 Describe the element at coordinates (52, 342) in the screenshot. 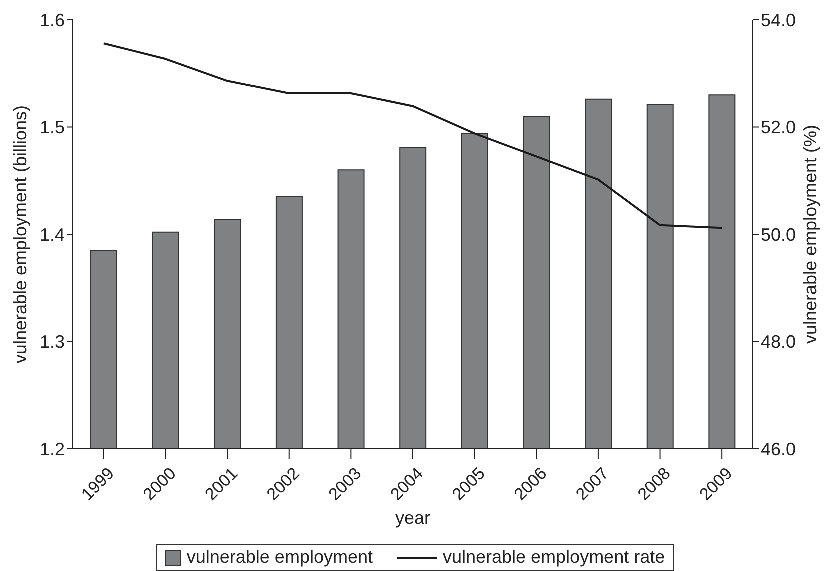

I see `y-tick-label: 1.3` at that location.